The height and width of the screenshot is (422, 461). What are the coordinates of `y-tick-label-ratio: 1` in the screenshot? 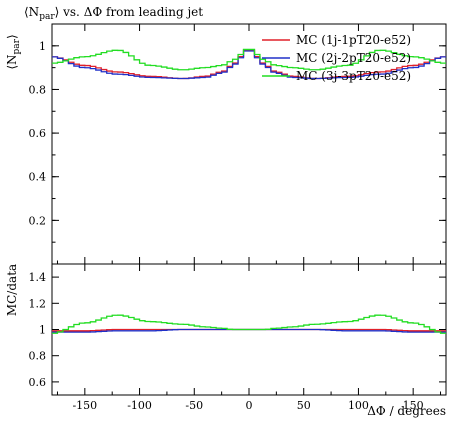 It's located at (42, 330).